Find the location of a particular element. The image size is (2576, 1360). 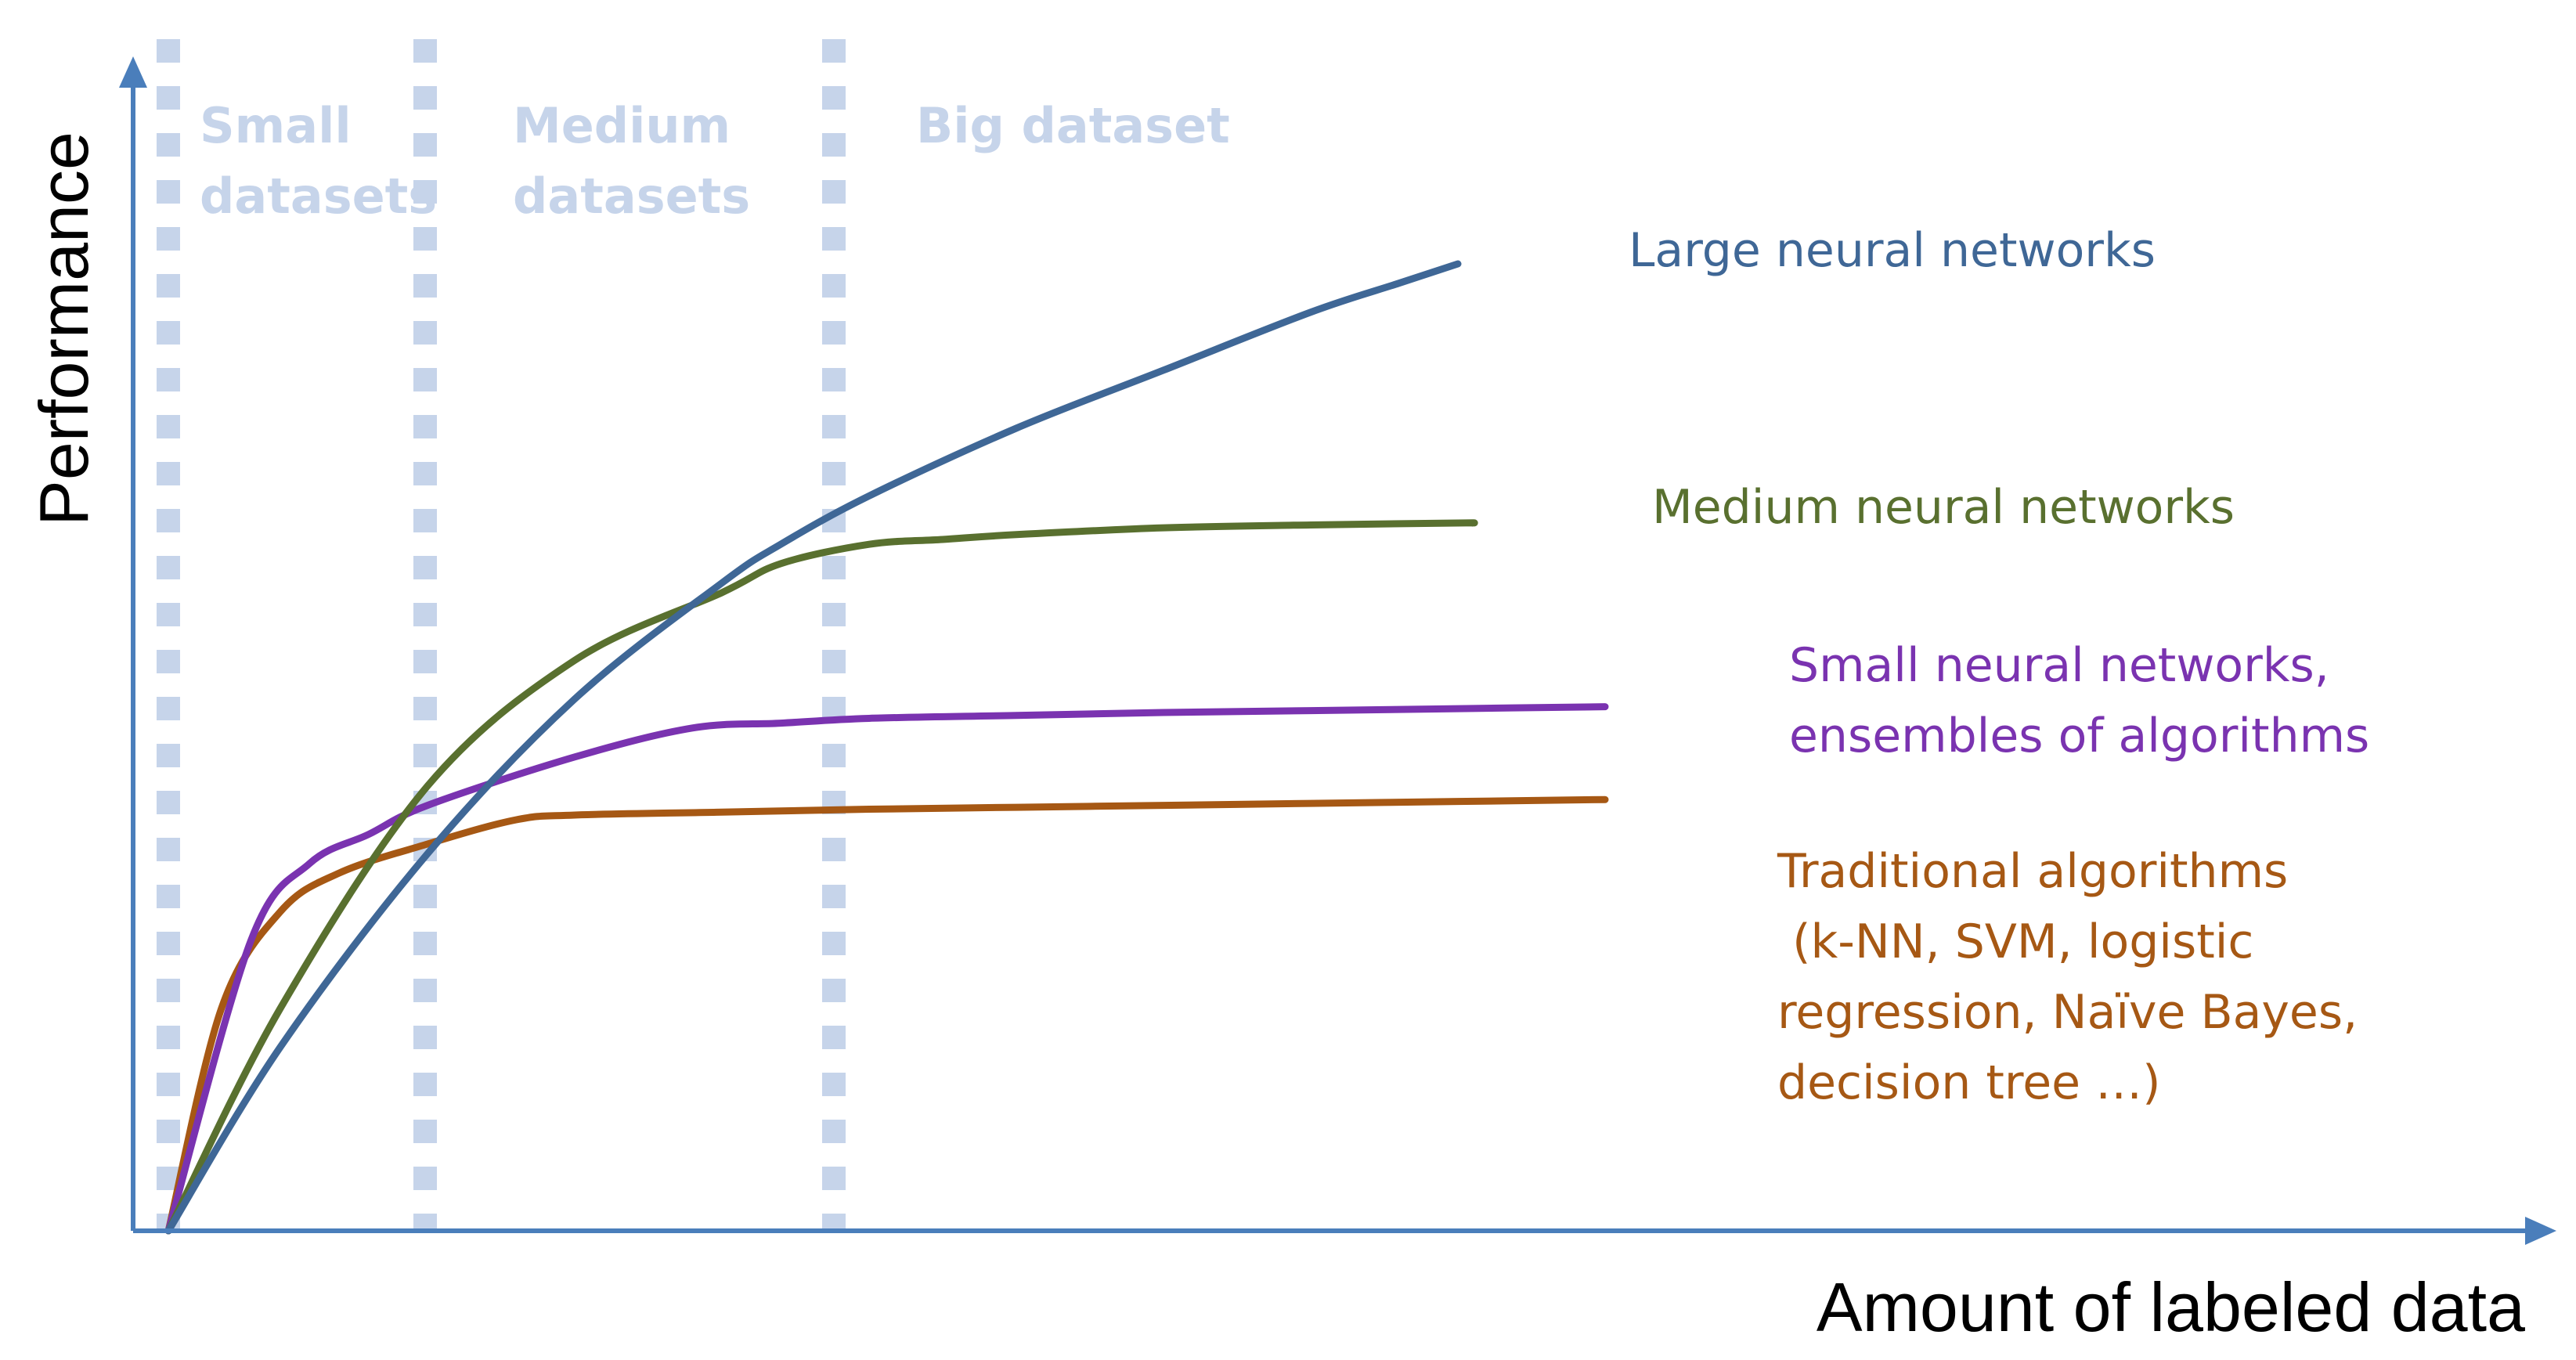

y-axis-arrowhead is located at coordinates (133, 72).